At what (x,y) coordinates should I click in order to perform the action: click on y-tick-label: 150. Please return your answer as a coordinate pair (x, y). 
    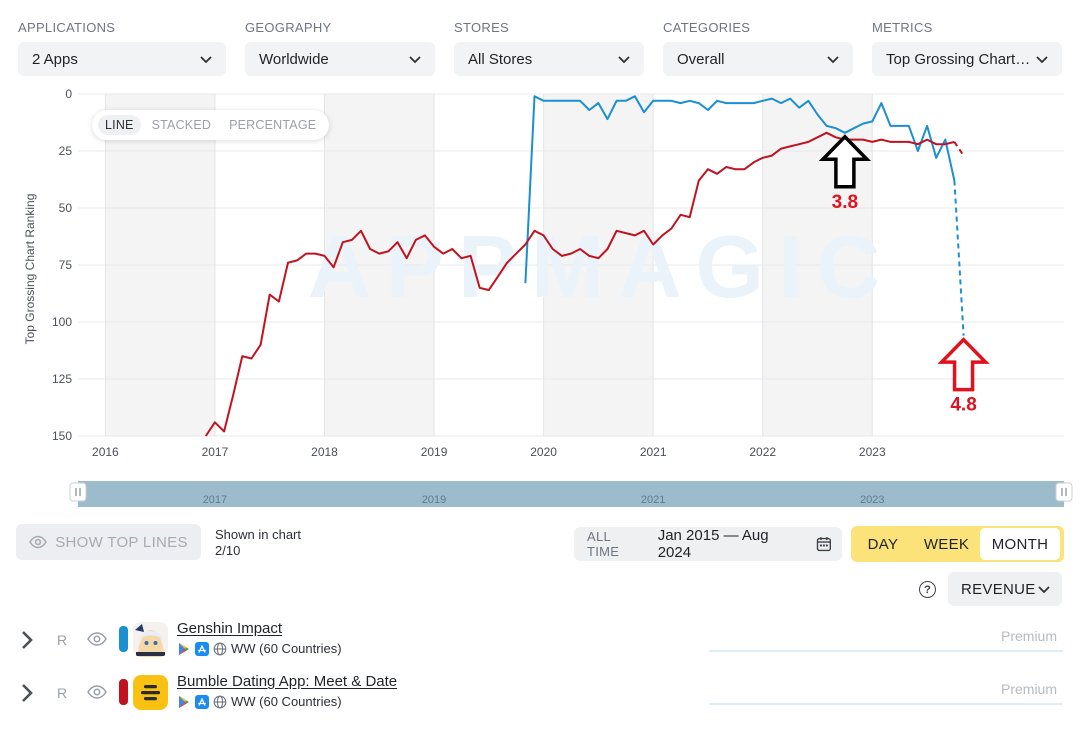
    Looking at the image, I should click on (62, 436).